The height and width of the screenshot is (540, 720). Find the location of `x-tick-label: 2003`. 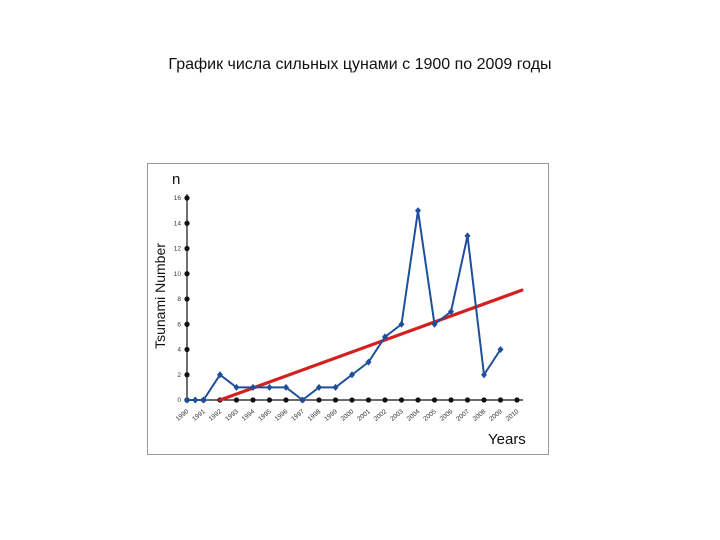

x-tick-label: 2003 is located at coordinates (397, 415).